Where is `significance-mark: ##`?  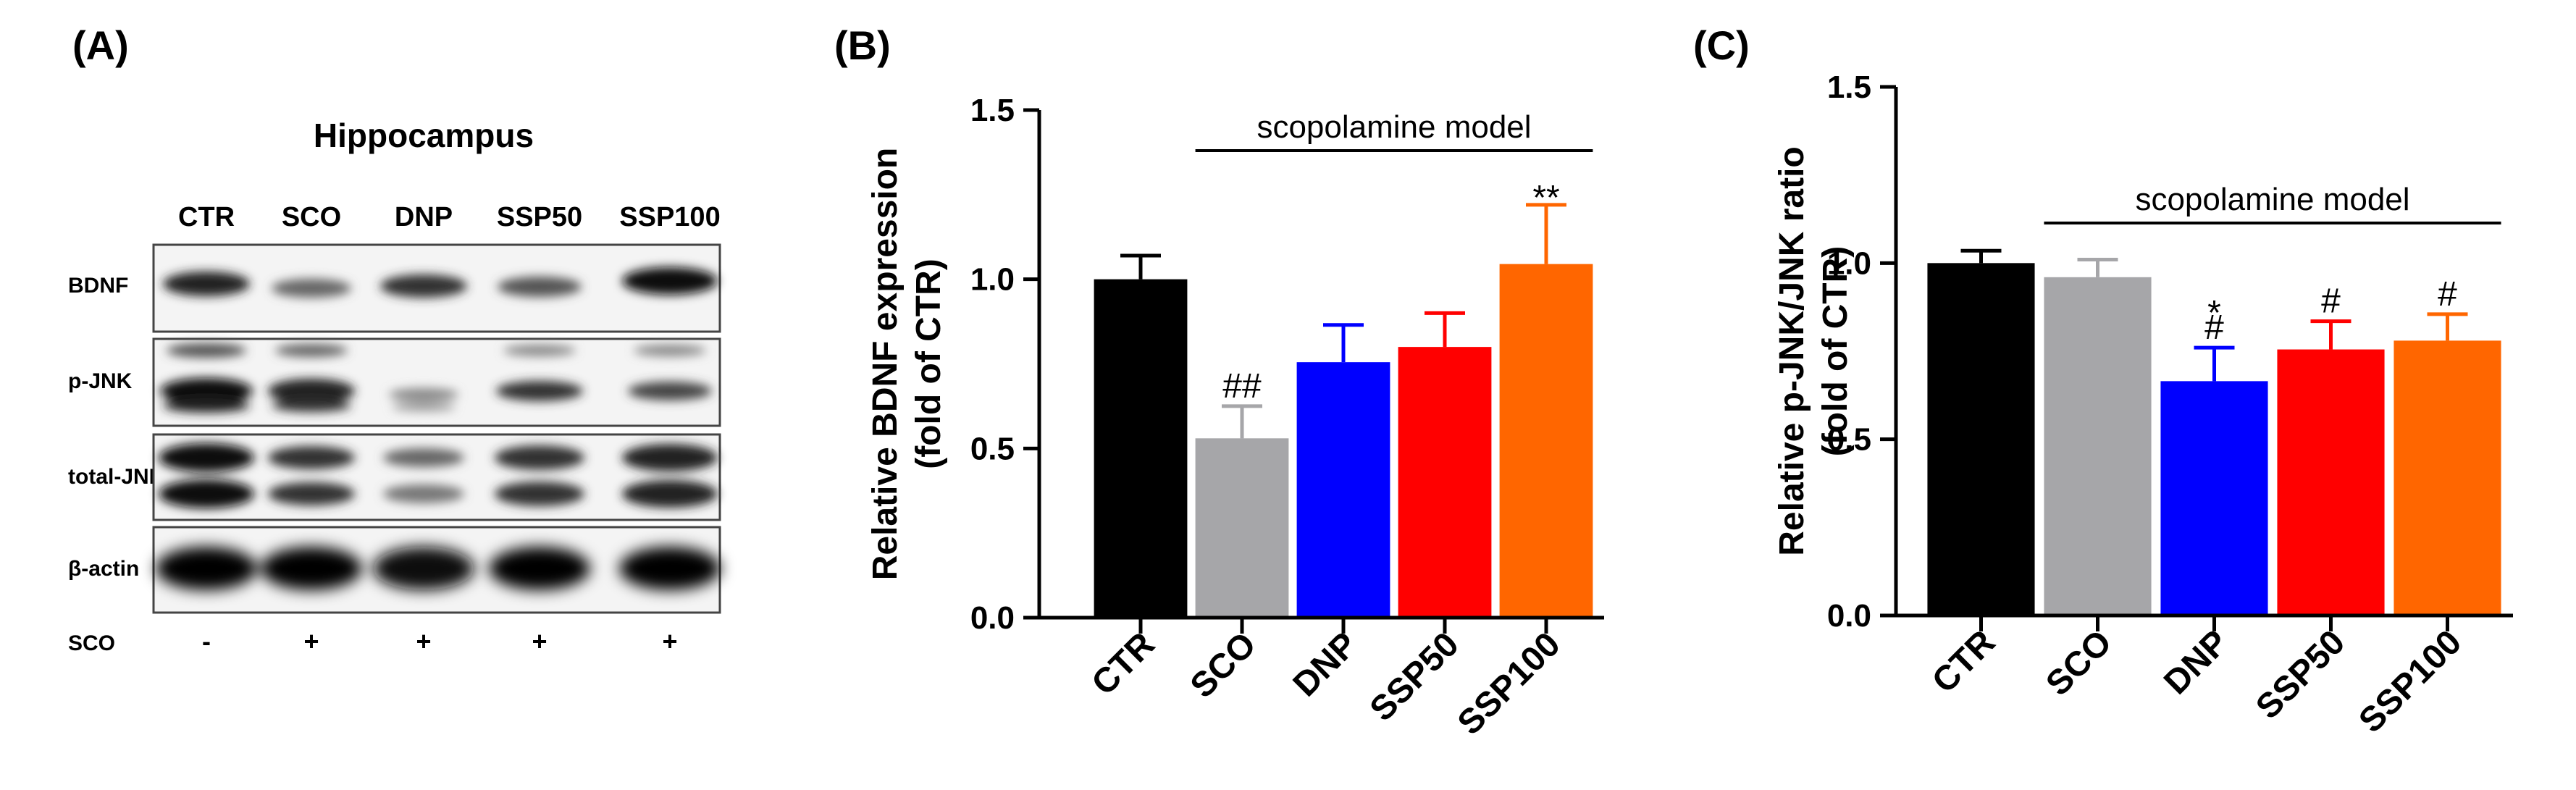 significance-mark: ## is located at coordinates (1242, 386).